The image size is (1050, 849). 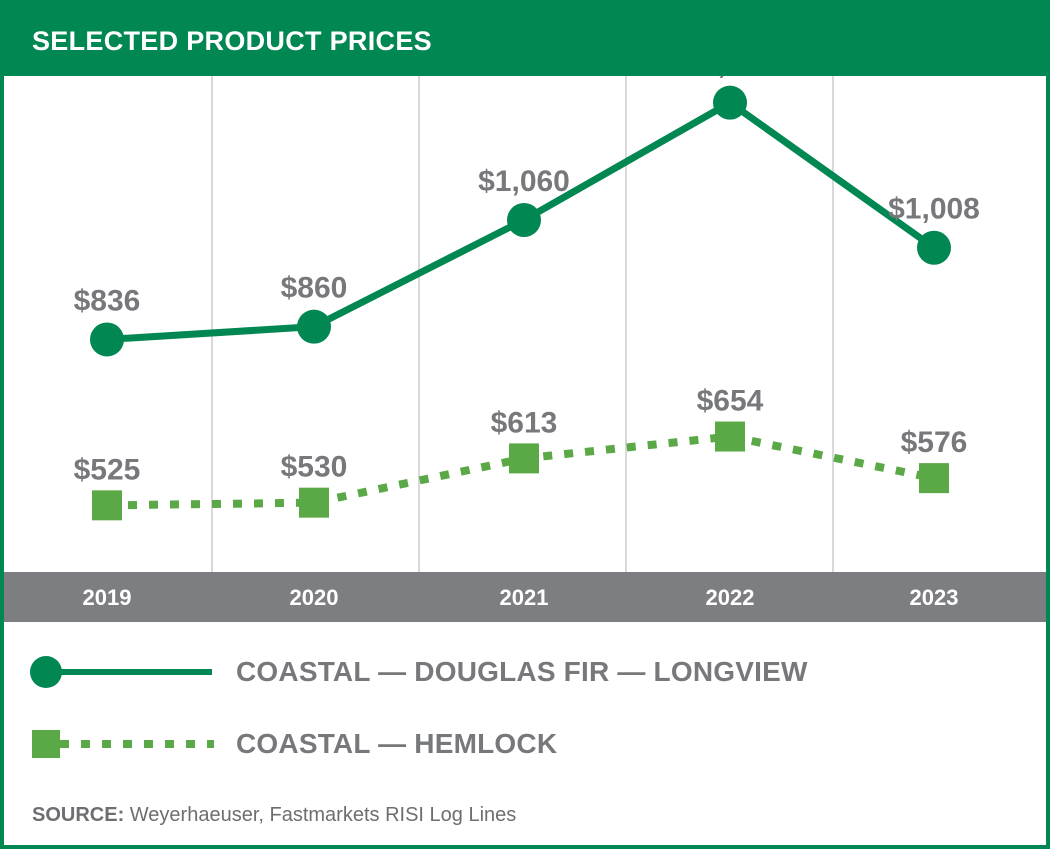 What do you see at coordinates (123, 744) in the screenshot?
I see `legend-hemlock-swatch` at bounding box center [123, 744].